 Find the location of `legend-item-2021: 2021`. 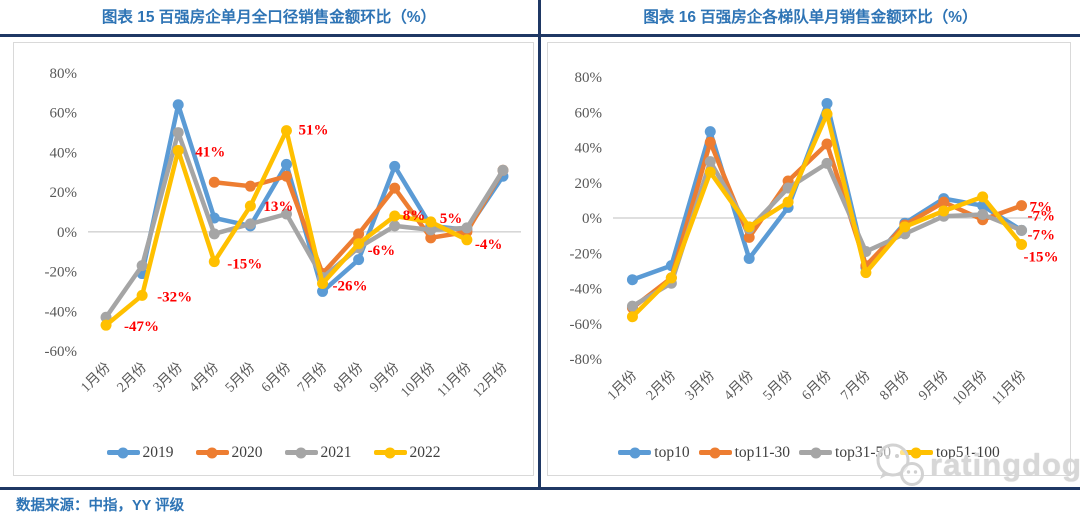

legend-item-2021: 2021 is located at coordinates (318, 453).